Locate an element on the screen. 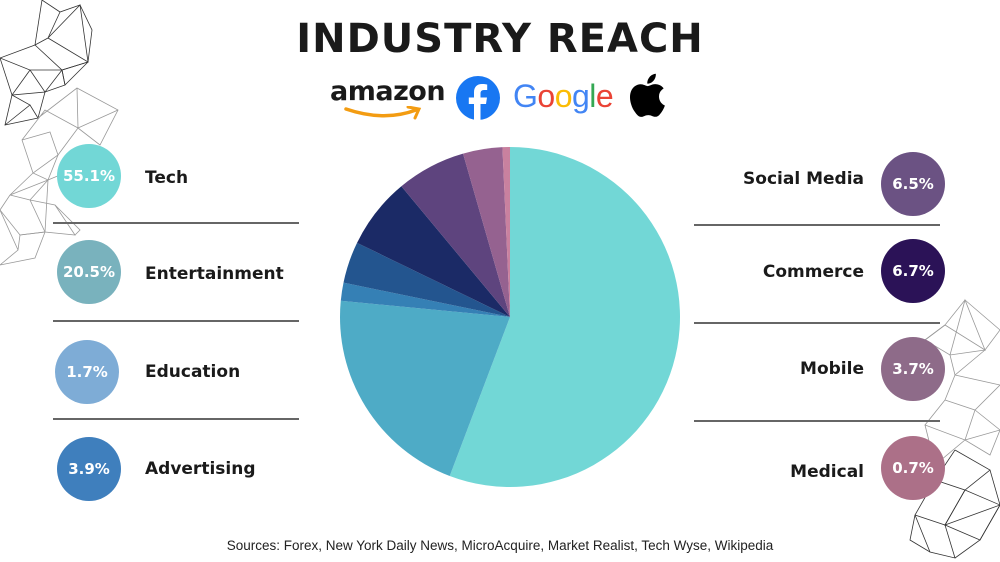 The width and height of the screenshot is (1000, 562). page-title: INDUSTRY REACH is located at coordinates (500, 39).